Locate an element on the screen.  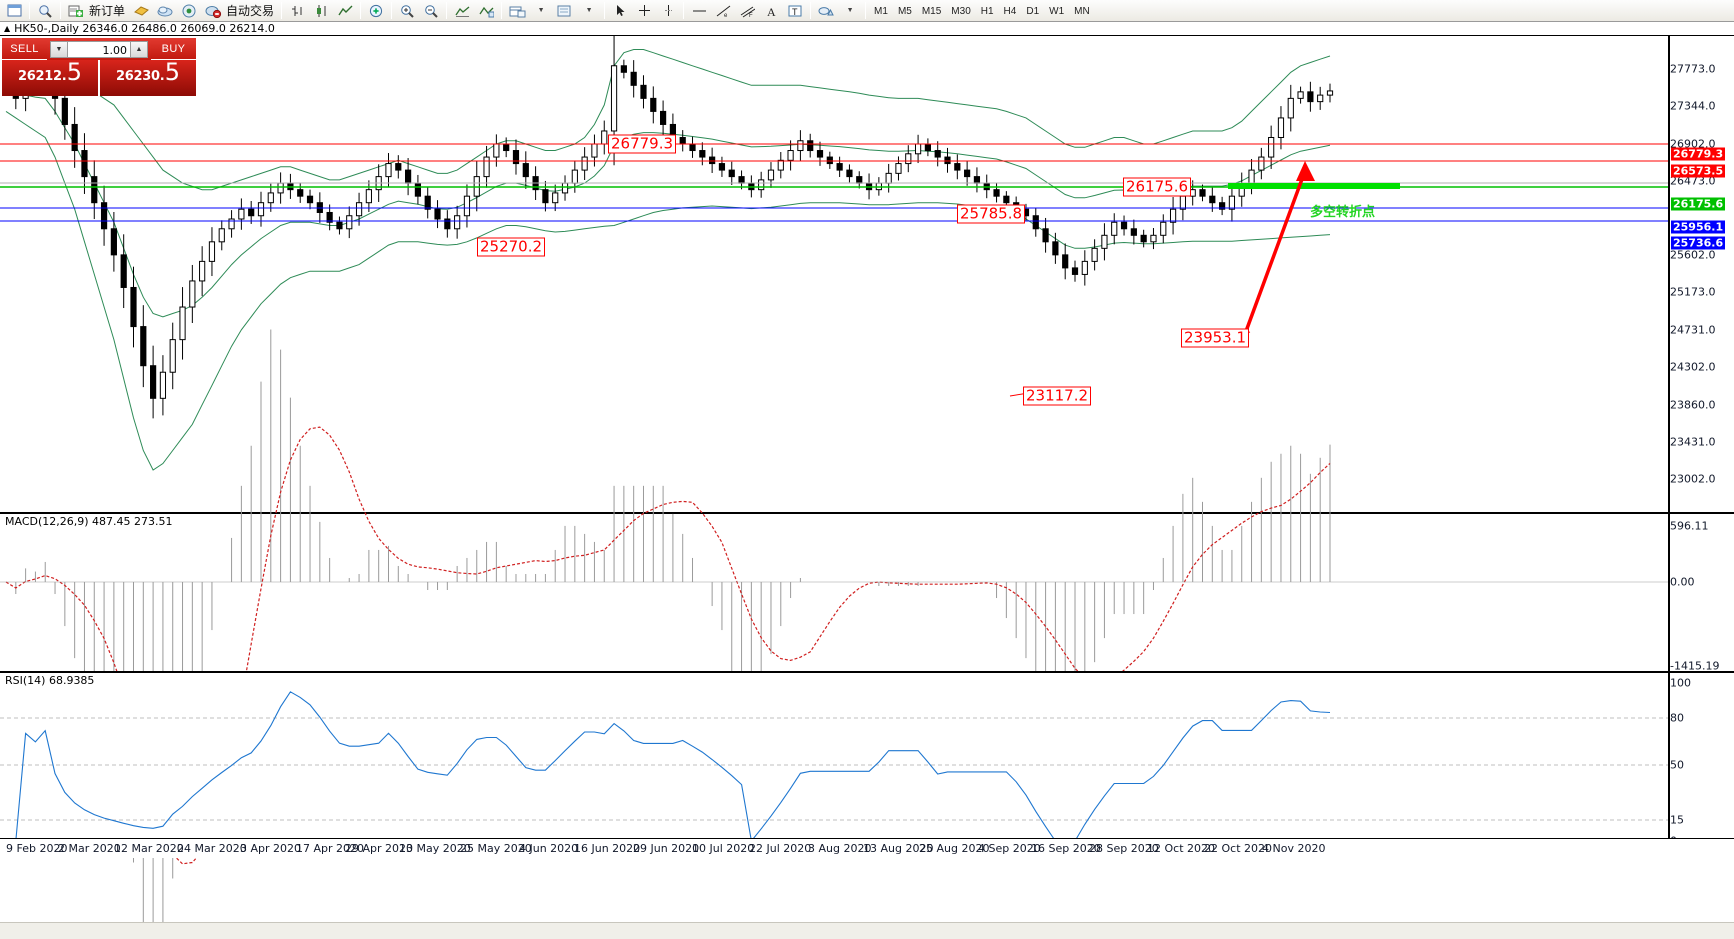
sell-button: SELL is located at coordinates (24, 49).